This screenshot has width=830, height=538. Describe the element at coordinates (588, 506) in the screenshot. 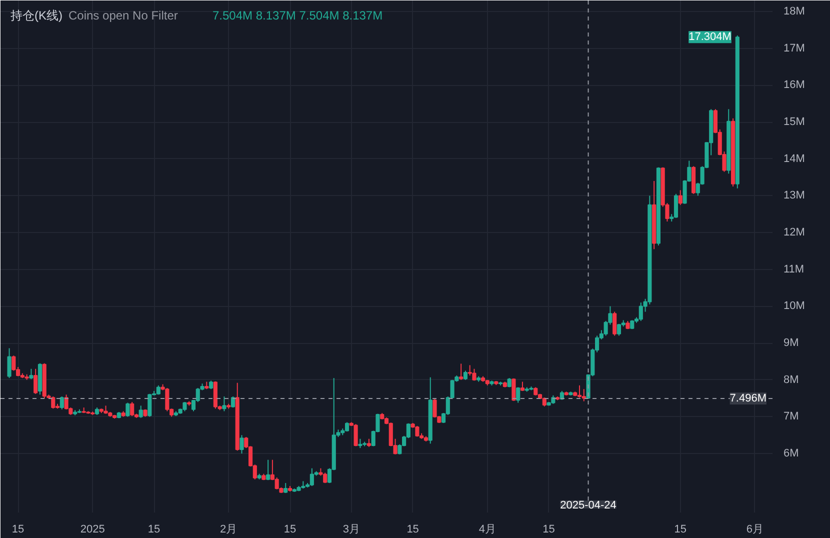

I see `ref-line-label: 2025-04-24` at that location.